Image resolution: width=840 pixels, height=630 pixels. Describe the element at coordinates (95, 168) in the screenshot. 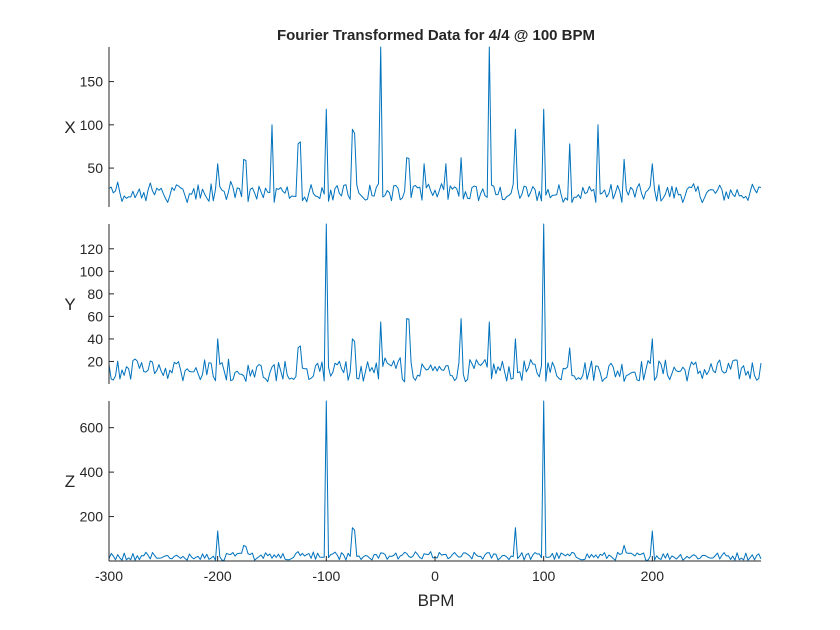

I see `y-tick-label: 50` at that location.